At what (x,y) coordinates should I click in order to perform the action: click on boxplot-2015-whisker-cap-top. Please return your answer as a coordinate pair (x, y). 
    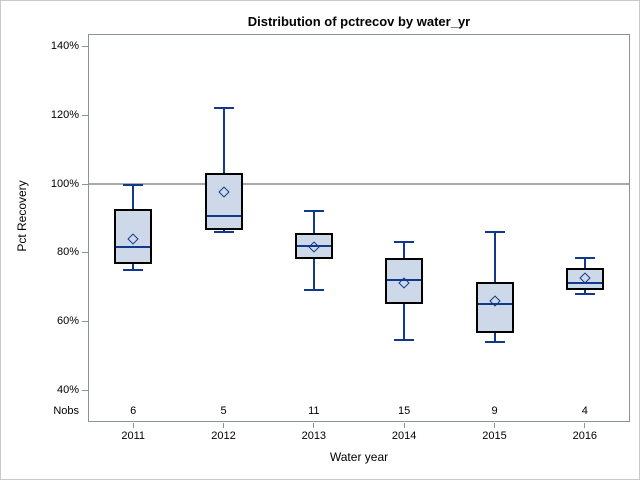
    Looking at the image, I should click on (494, 231).